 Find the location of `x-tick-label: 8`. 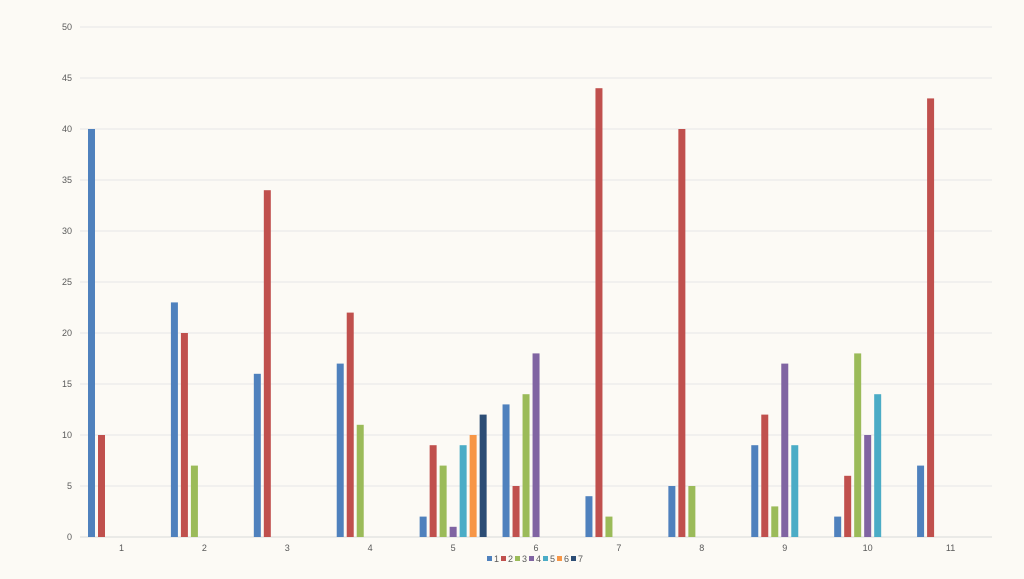

x-tick-label: 8 is located at coordinates (701, 548).